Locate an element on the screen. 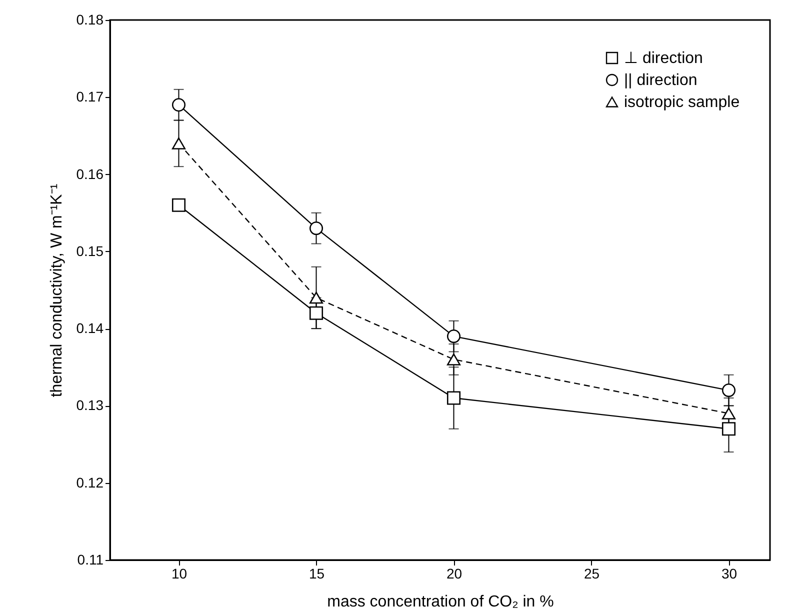 This screenshot has height=615, width=798. y-tick-label: 0.18 is located at coordinates (90, 20).